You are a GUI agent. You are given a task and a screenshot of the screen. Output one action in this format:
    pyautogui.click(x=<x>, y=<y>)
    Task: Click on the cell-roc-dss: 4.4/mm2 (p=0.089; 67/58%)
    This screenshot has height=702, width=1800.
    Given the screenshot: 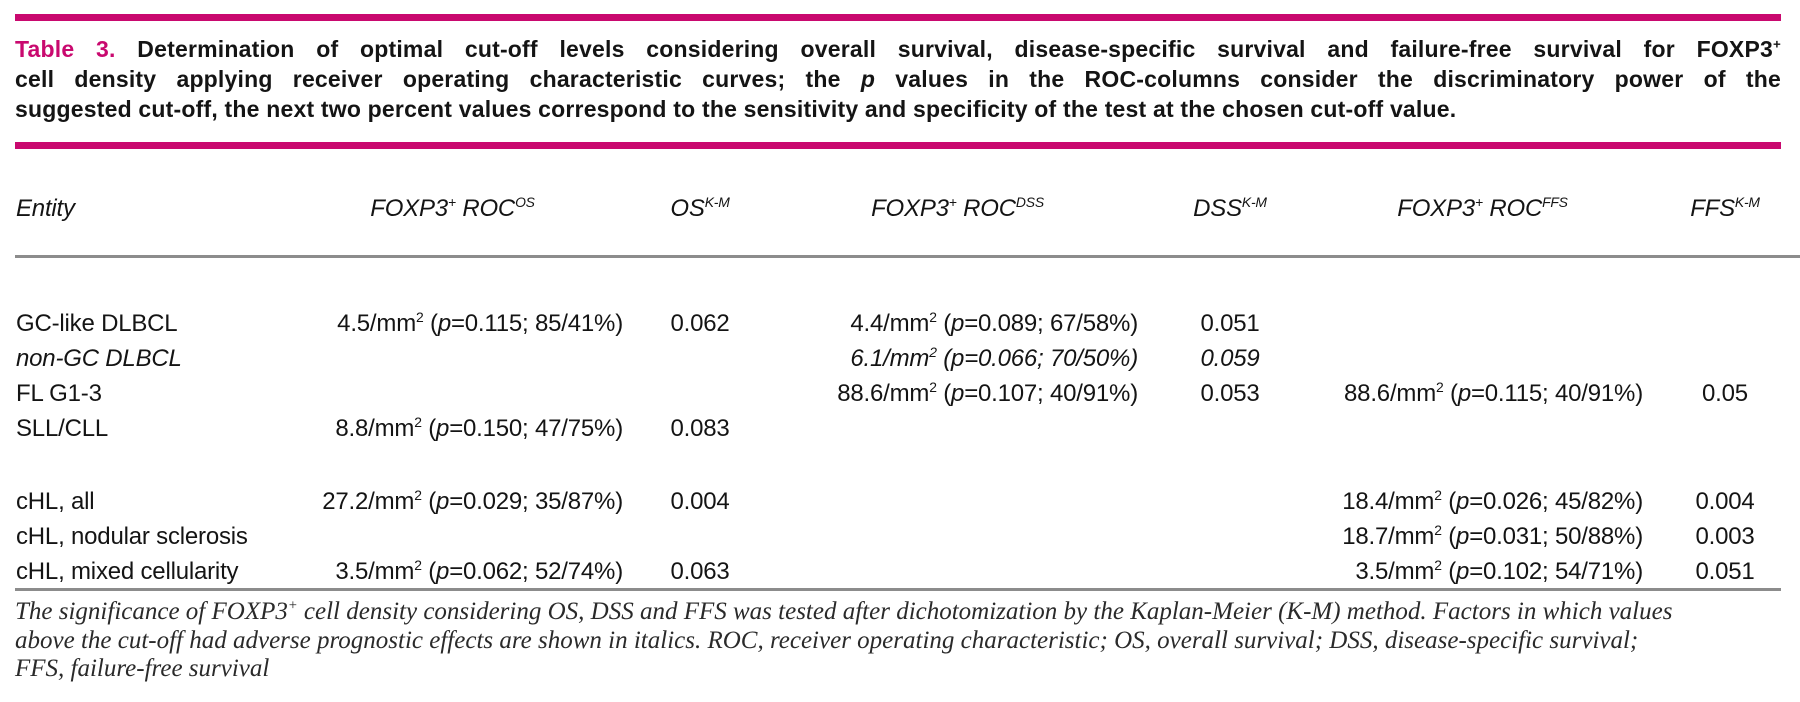 What is the action you would take?
    pyautogui.click(x=994, y=323)
    